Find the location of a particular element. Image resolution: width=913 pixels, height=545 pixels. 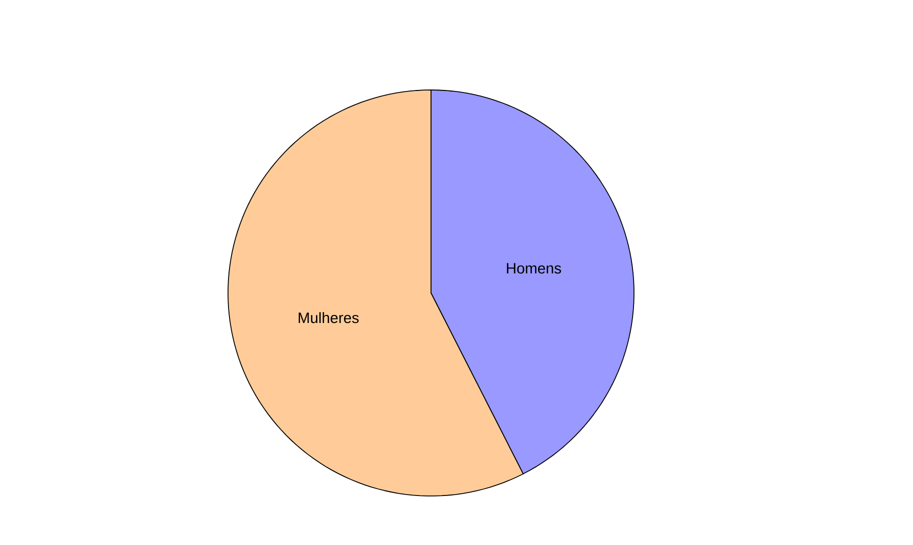

slice-label: Homens is located at coordinates (534, 268).